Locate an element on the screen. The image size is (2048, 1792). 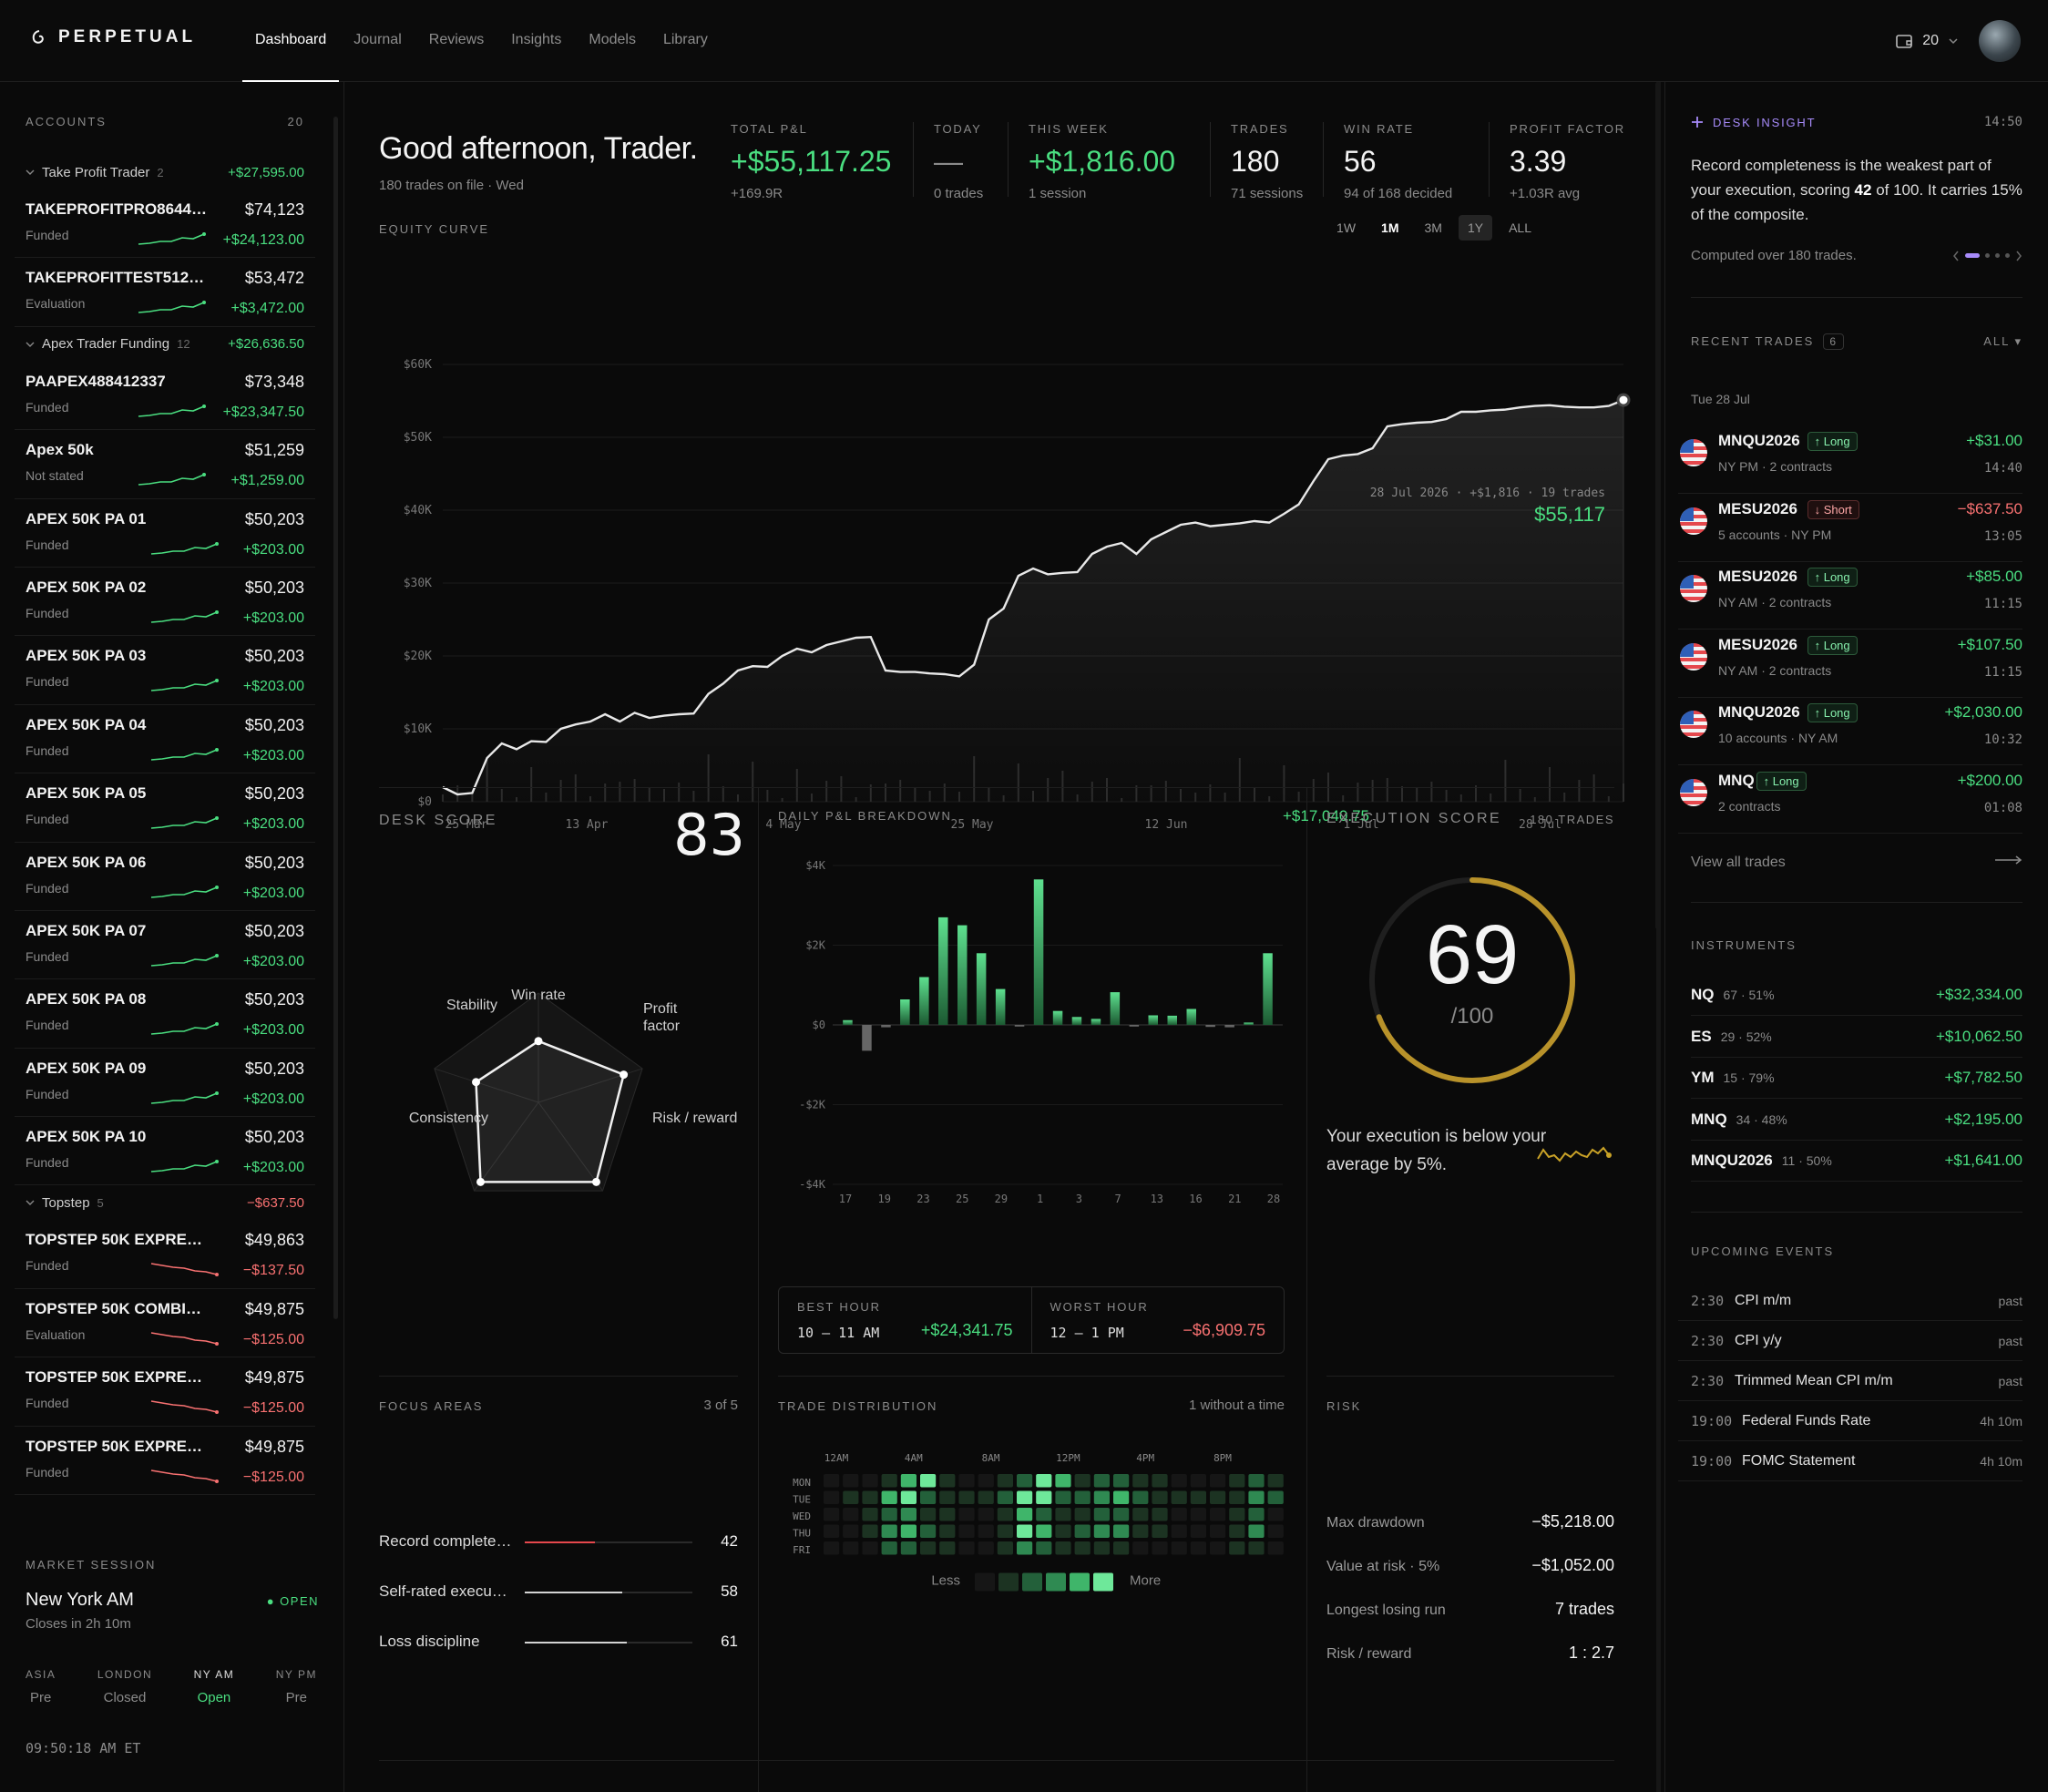
nav-tab-dashboard: Dashboard is located at coordinates (291, 41).